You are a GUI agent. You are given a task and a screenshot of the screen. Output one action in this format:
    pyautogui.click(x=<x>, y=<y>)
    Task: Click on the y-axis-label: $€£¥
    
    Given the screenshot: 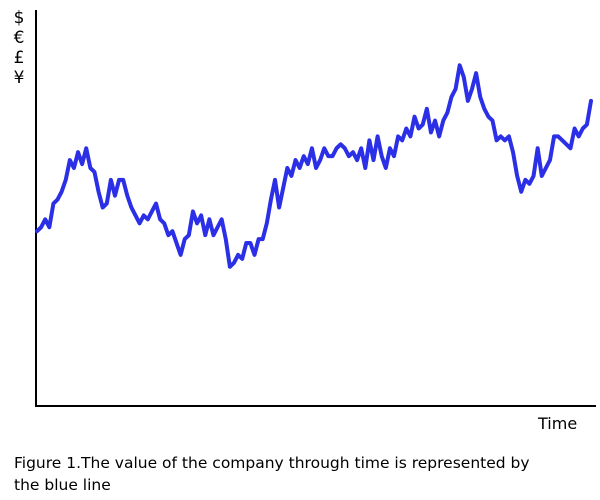 What is the action you would take?
    pyautogui.click(x=19, y=48)
    